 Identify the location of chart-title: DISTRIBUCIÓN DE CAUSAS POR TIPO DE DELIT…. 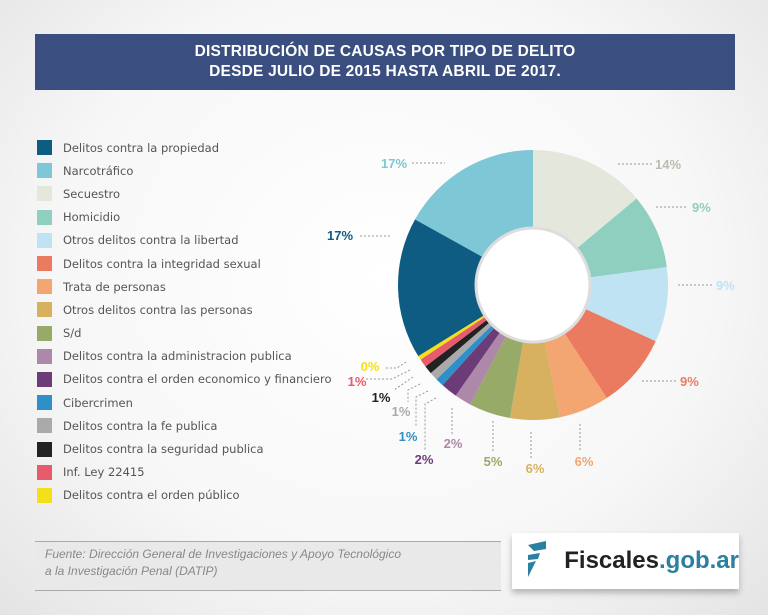
(385, 62).